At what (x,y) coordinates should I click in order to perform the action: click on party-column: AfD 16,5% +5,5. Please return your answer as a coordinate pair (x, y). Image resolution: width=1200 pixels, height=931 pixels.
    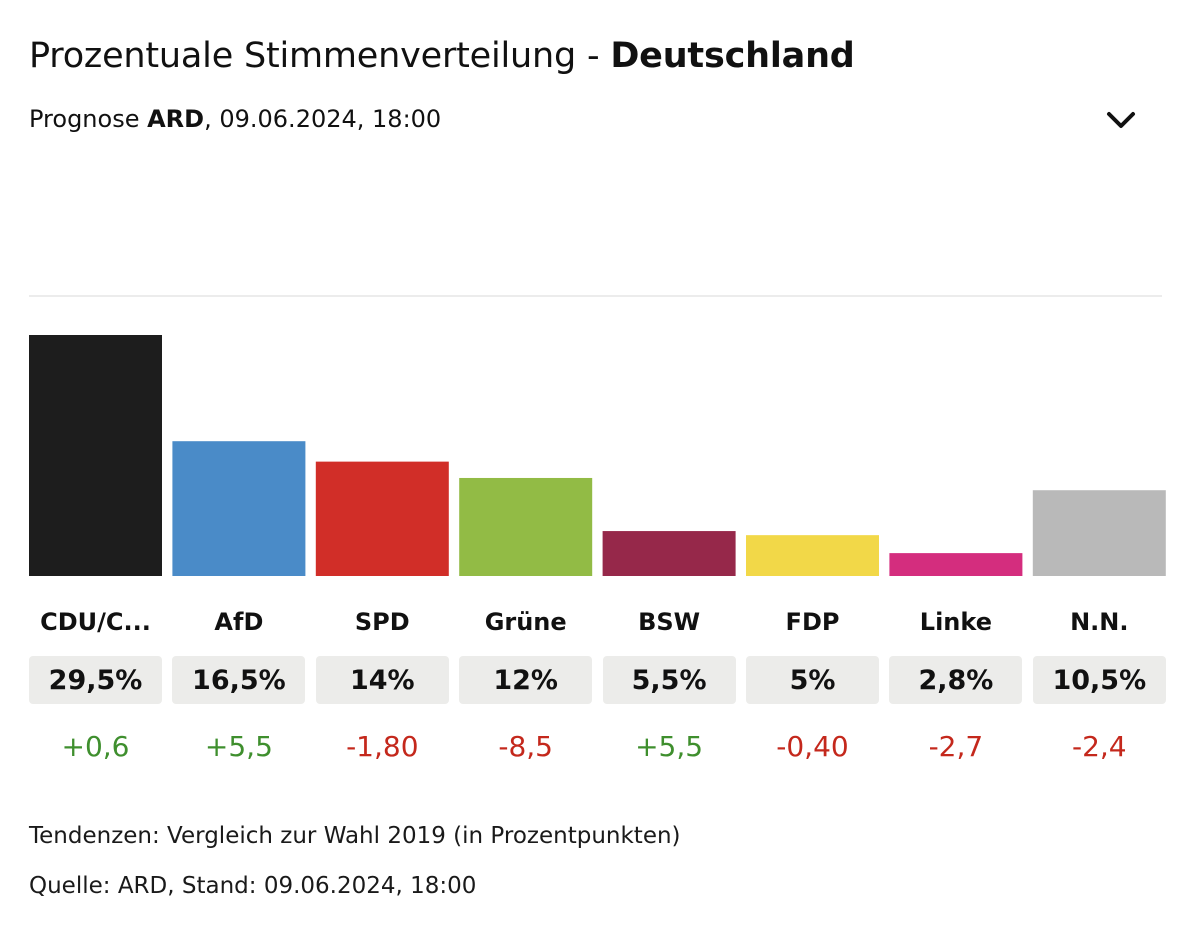
    Looking at the image, I should click on (239, 683).